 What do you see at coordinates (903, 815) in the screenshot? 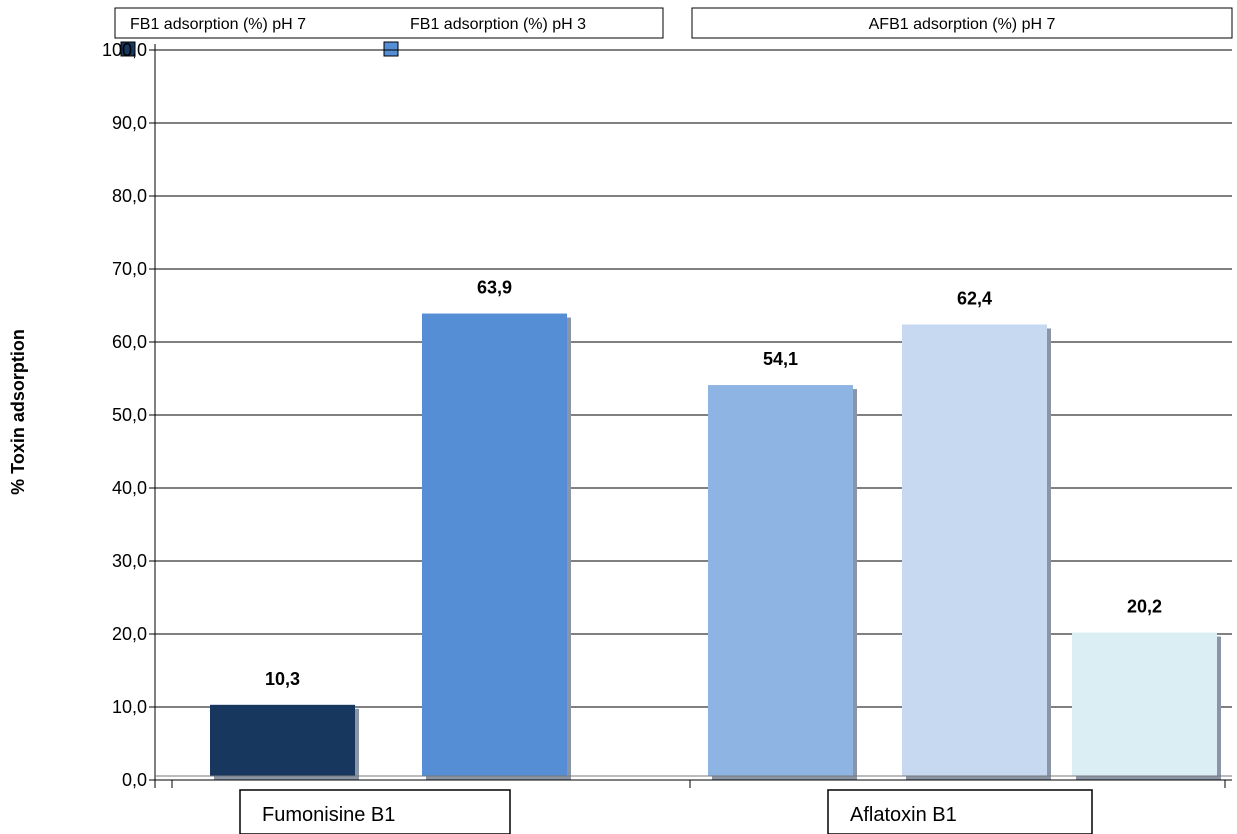
I see `category-label-aflatoxin: Aflatoxin B1` at bounding box center [903, 815].